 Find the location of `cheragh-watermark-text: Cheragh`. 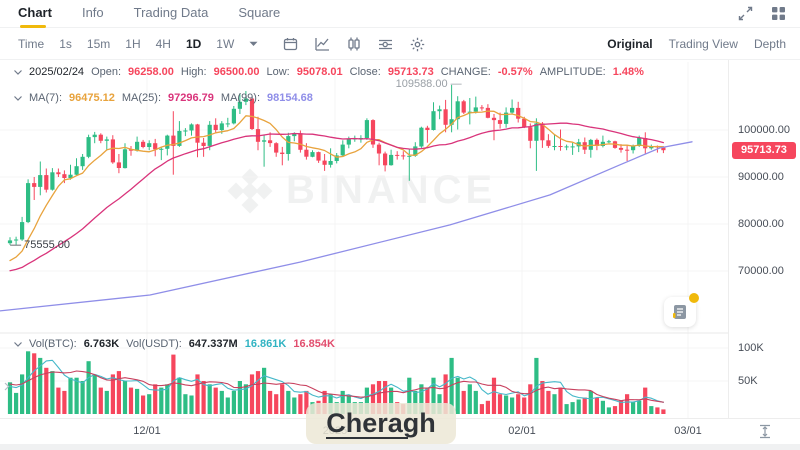

cheragh-watermark-text: Cheragh is located at coordinates (381, 423).